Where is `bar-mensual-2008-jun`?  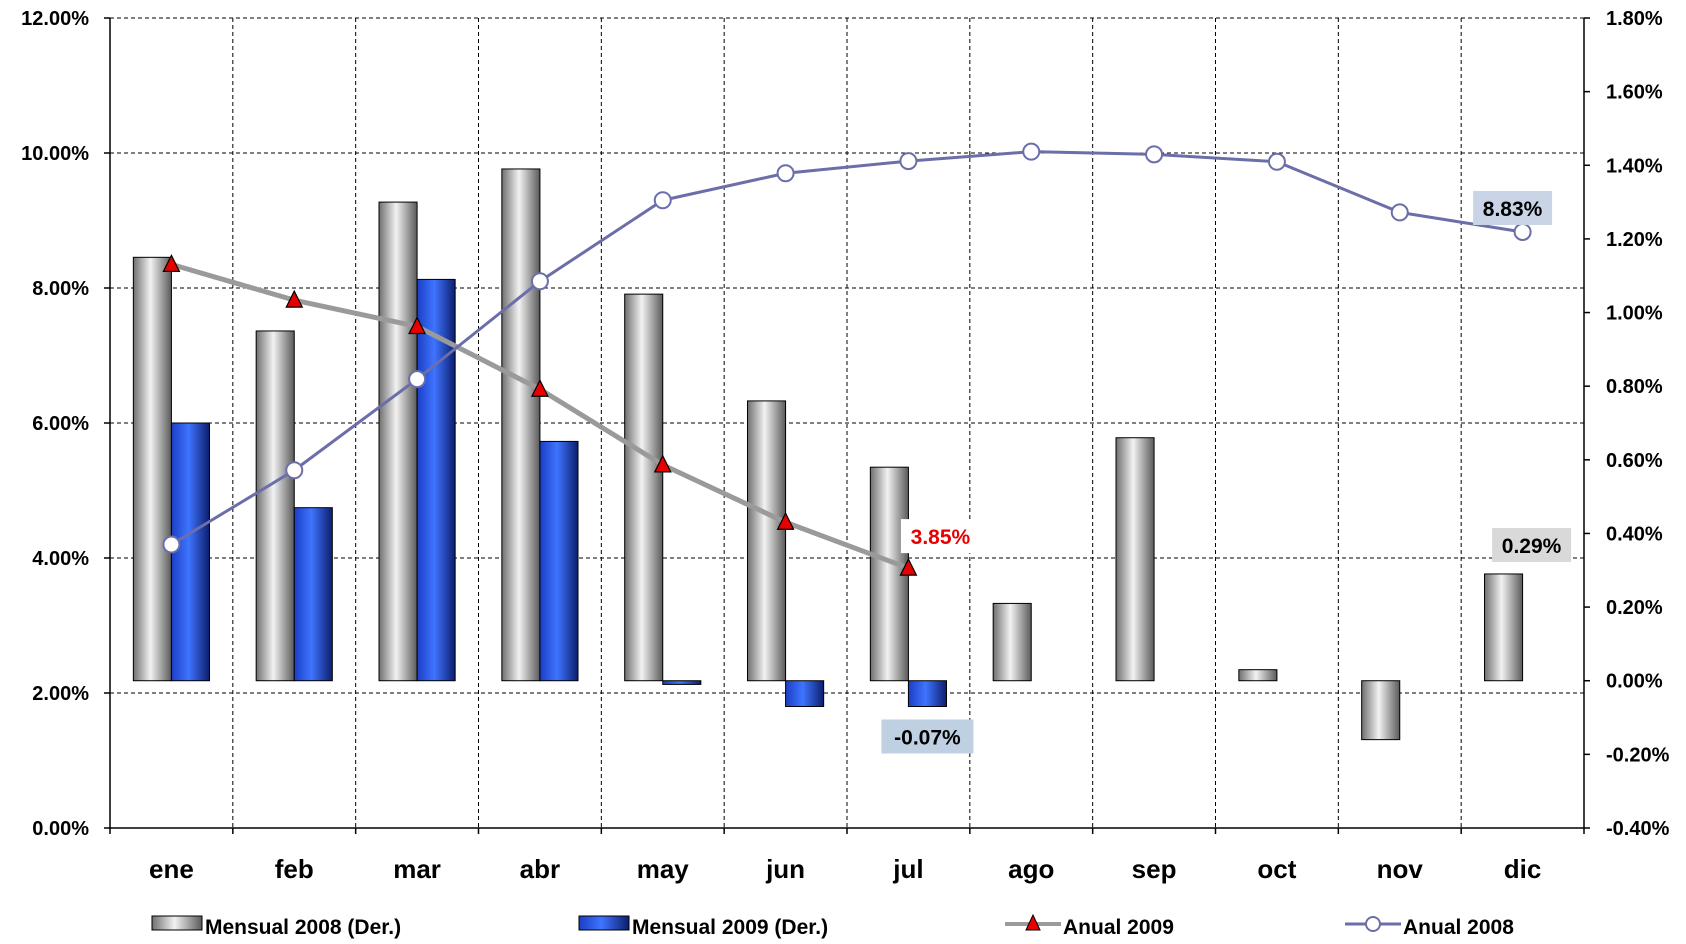 bar-mensual-2008-jun is located at coordinates (767, 541).